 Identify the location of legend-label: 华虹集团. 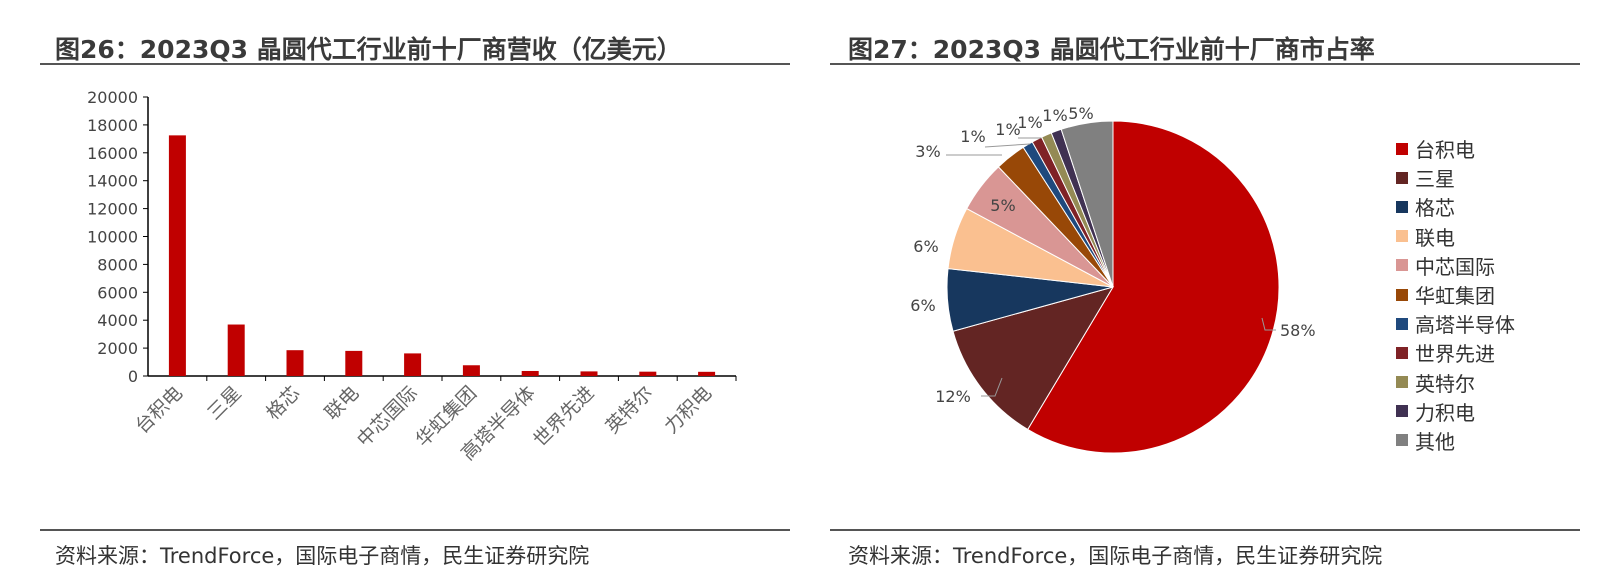
(1455, 296).